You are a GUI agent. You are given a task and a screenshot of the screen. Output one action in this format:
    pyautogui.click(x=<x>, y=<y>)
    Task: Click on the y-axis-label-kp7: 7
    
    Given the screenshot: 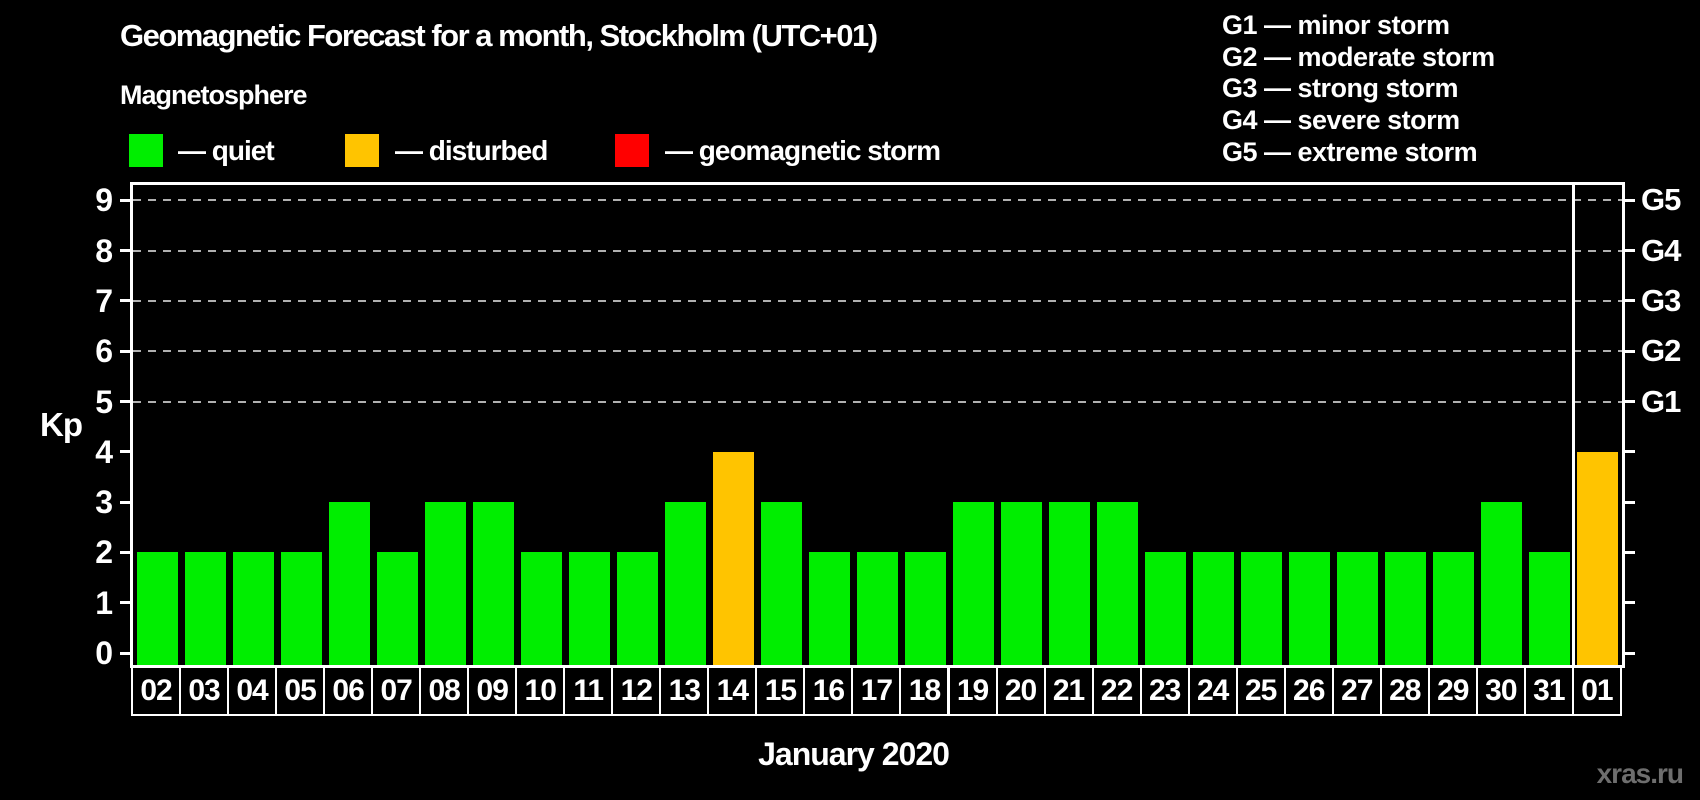 What is the action you would take?
    pyautogui.click(x=104, y=300)
    